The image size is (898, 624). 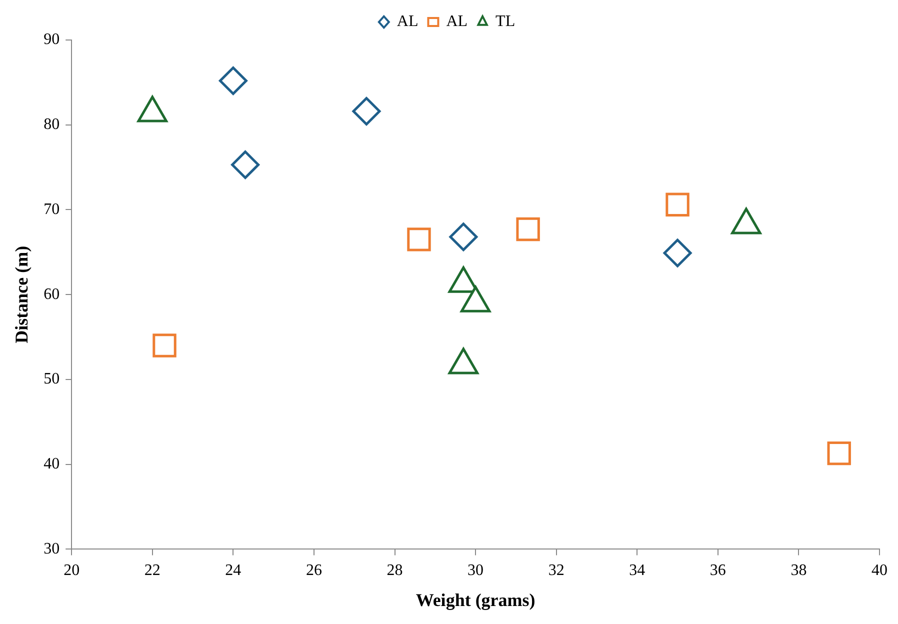 I want to click on legend-label: TL, so click(x=506, y=21).